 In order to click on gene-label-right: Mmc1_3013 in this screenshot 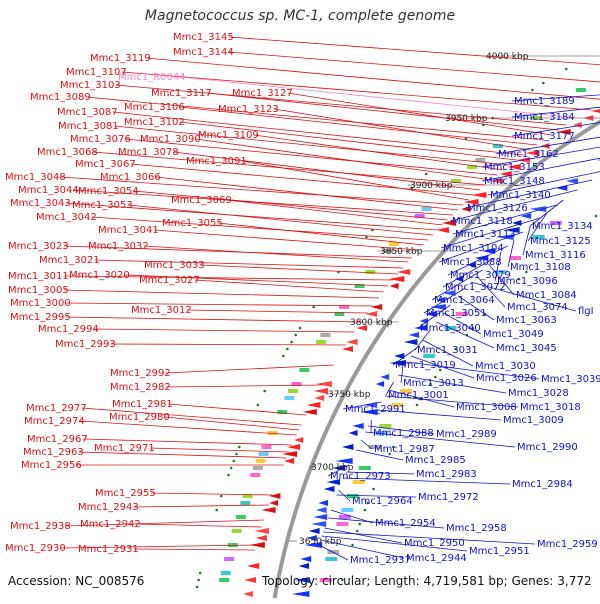, I will do `click(433, 383)`.